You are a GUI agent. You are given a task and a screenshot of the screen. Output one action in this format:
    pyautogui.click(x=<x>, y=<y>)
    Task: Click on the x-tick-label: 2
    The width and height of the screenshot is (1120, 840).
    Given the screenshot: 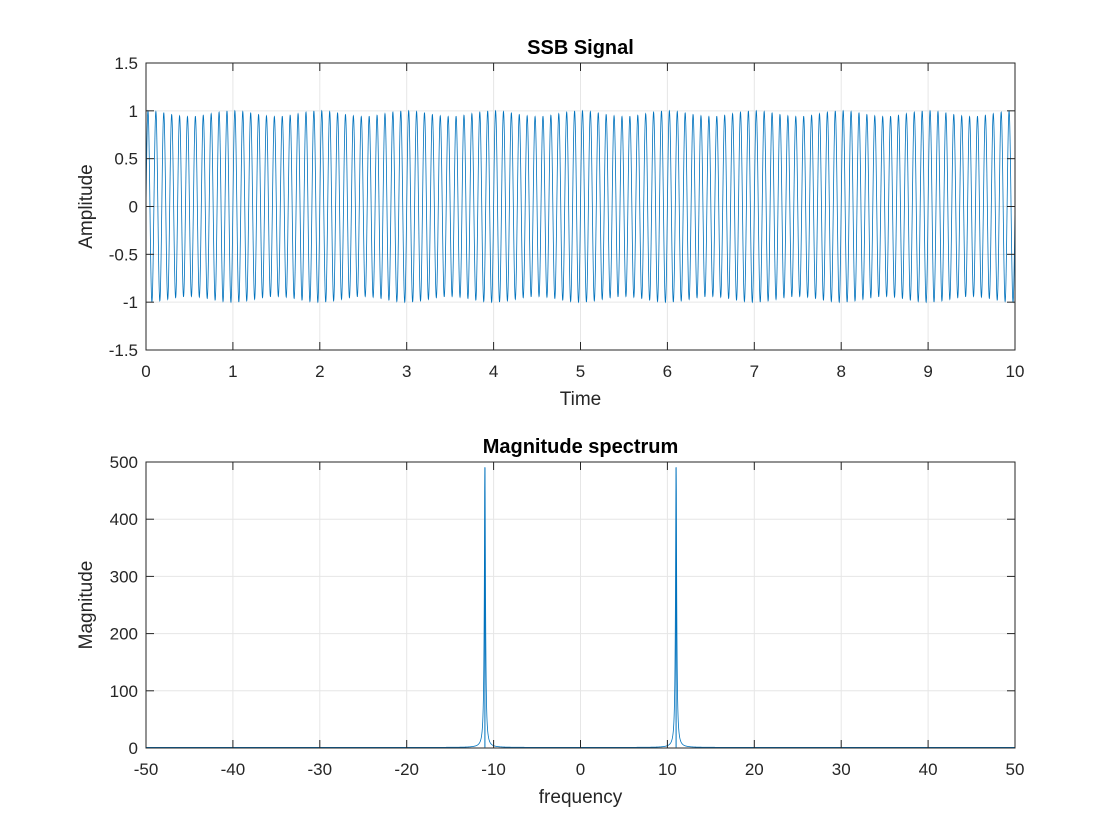 What is the action you would take?
    pyautogui.click(x=319, y=371)
    